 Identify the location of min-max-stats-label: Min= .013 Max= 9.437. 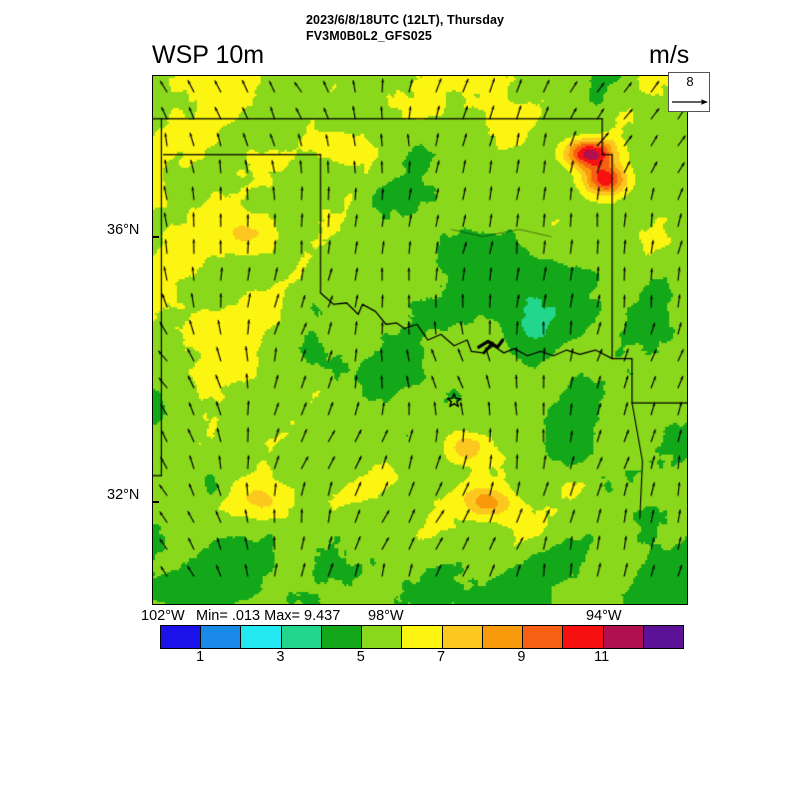
(268, 616).